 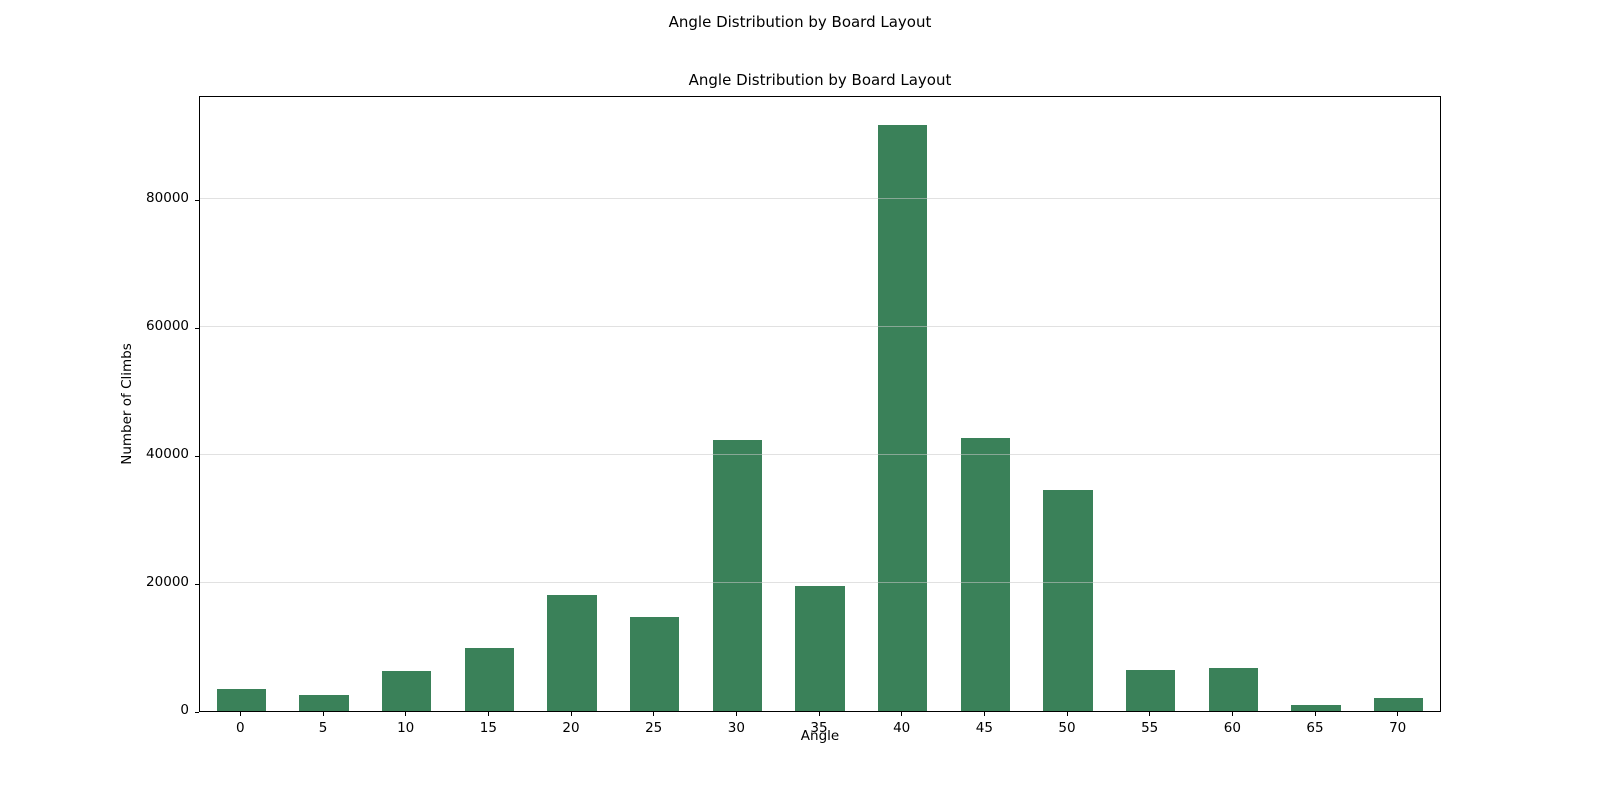 I want to click on x-tick-label-15: 15, so click(x=488, y=728).